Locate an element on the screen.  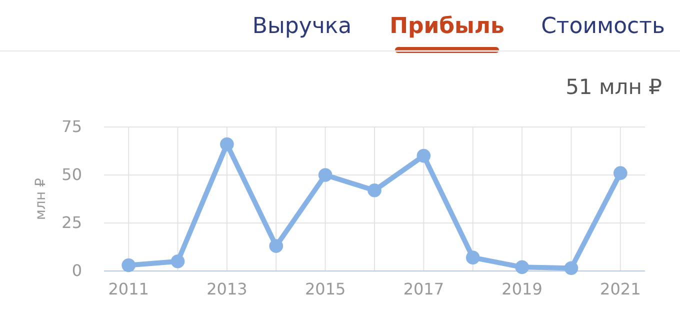
text: 51 млн ₽ is located at coordinates (614, 87).